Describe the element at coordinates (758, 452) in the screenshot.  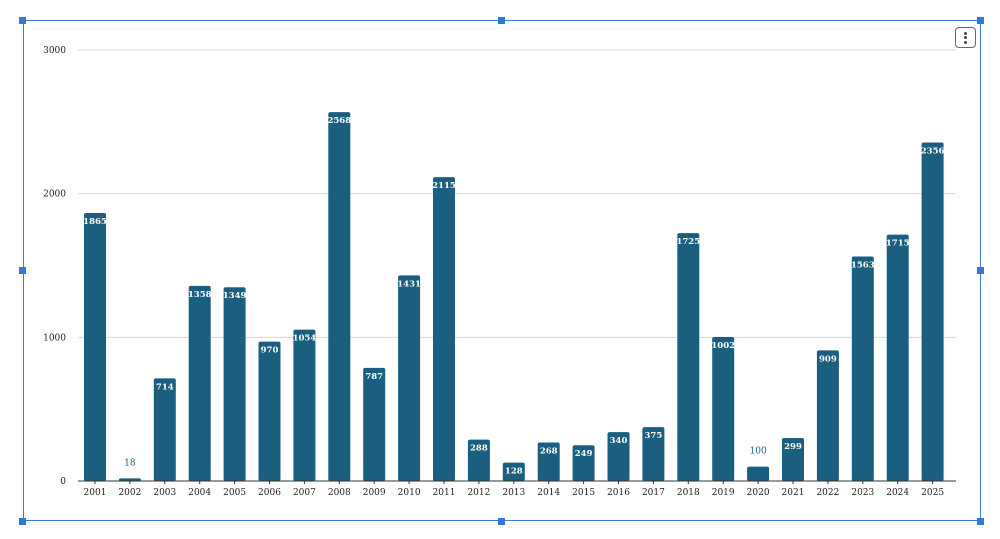
I see `bar-data-label: 100` at that location.